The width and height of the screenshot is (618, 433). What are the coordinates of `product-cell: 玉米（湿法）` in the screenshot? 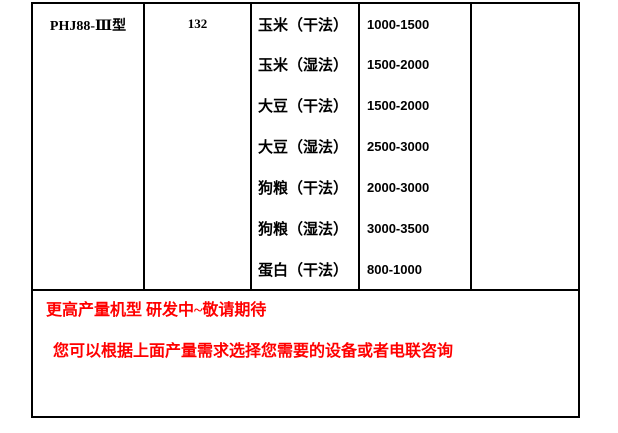 It's located at (305, 64).